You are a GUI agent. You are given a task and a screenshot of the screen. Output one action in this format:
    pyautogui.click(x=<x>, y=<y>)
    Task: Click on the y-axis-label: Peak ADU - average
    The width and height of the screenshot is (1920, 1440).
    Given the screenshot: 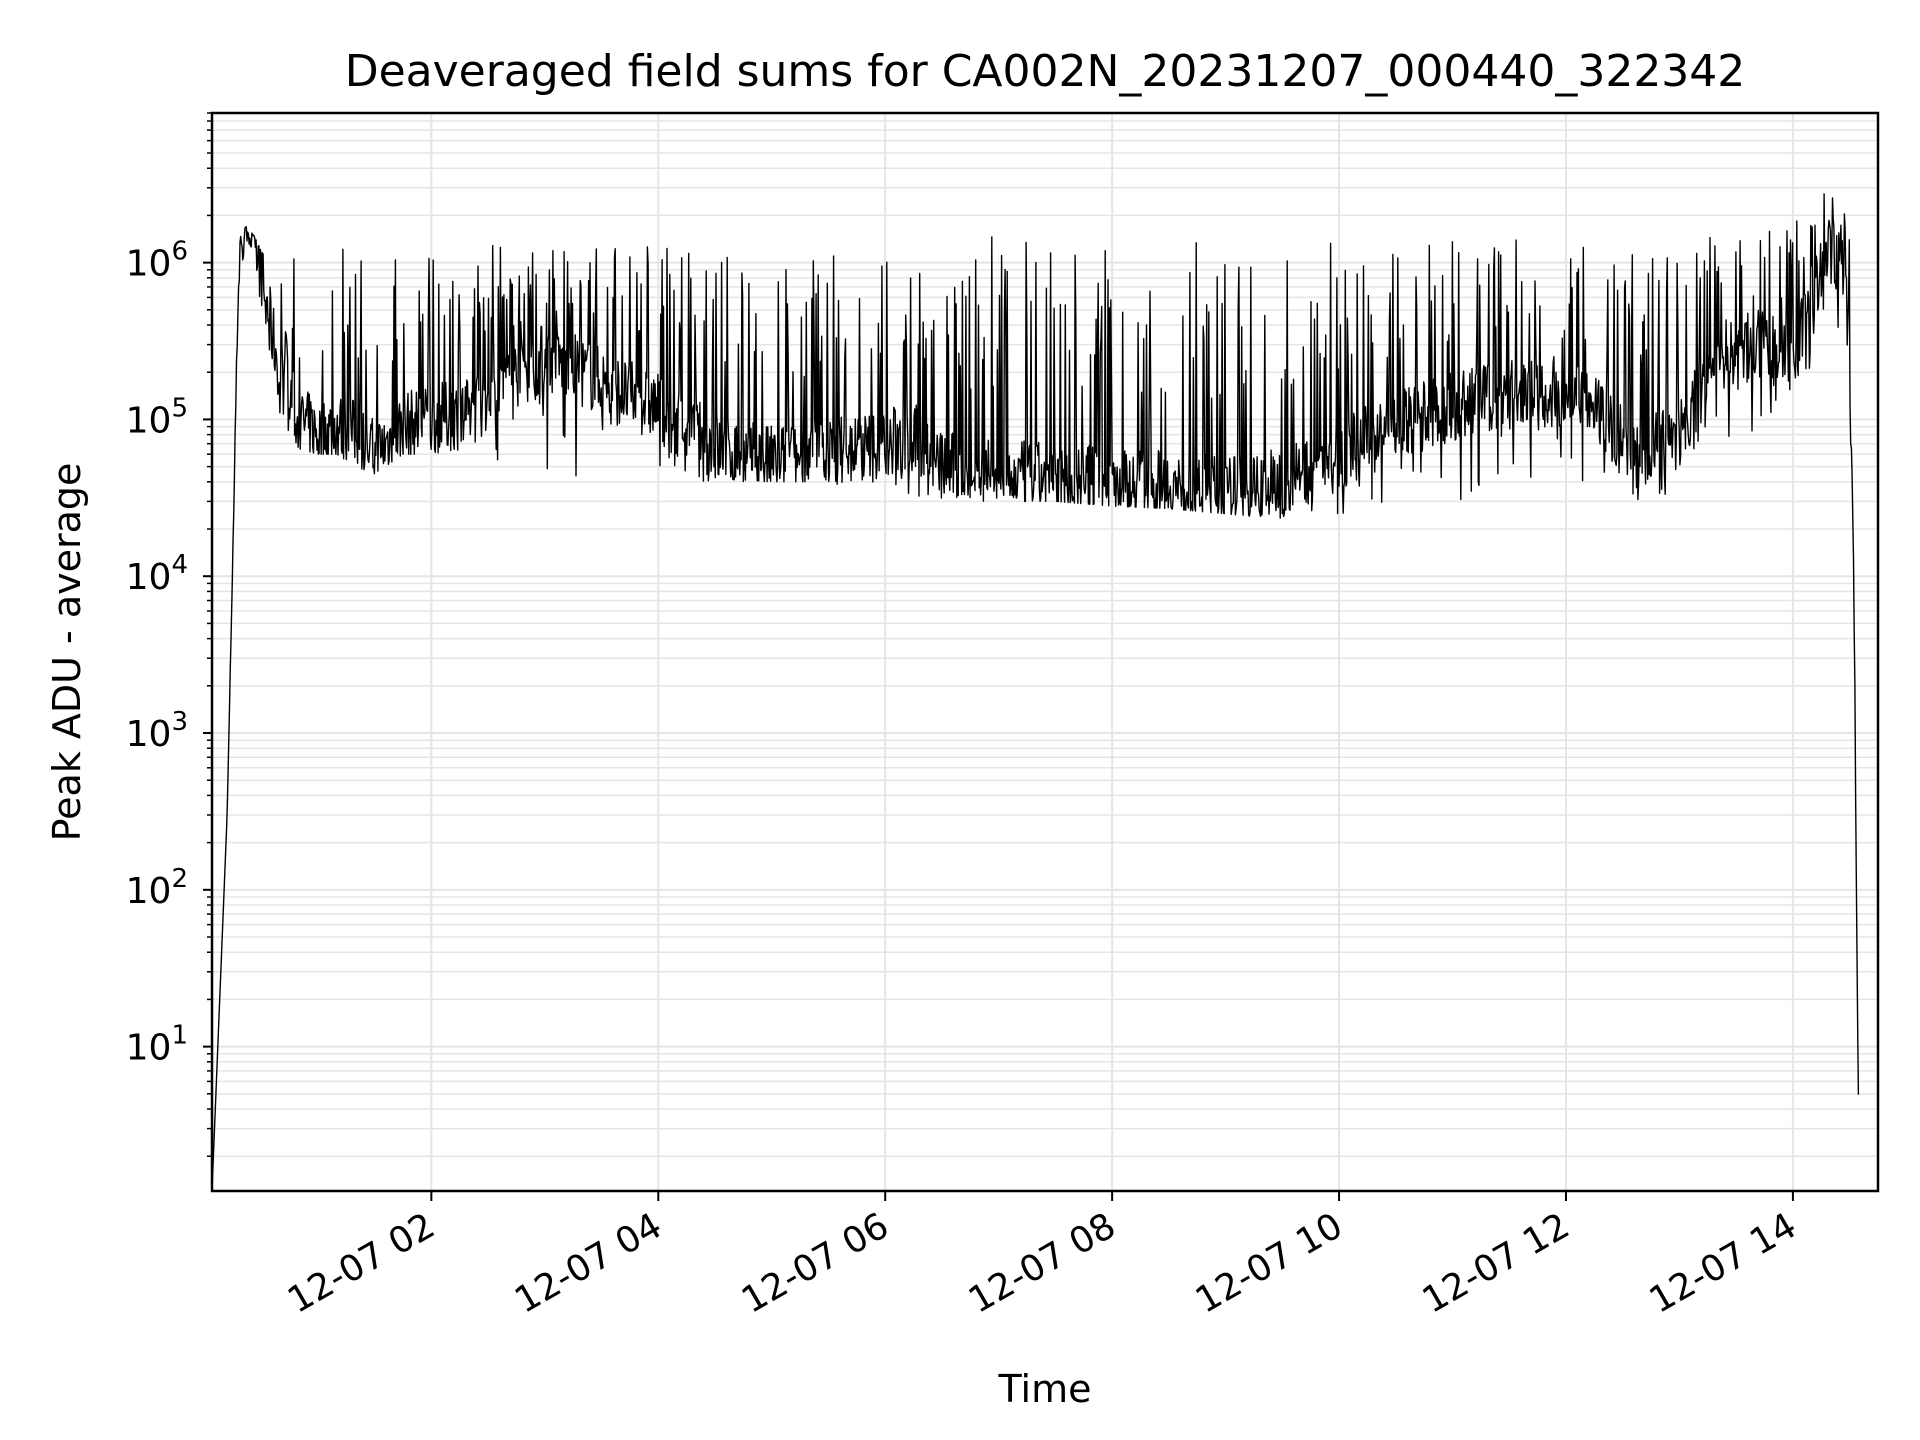 What is the action you would take?
    pyautogui.click(x=67, y=652)
    